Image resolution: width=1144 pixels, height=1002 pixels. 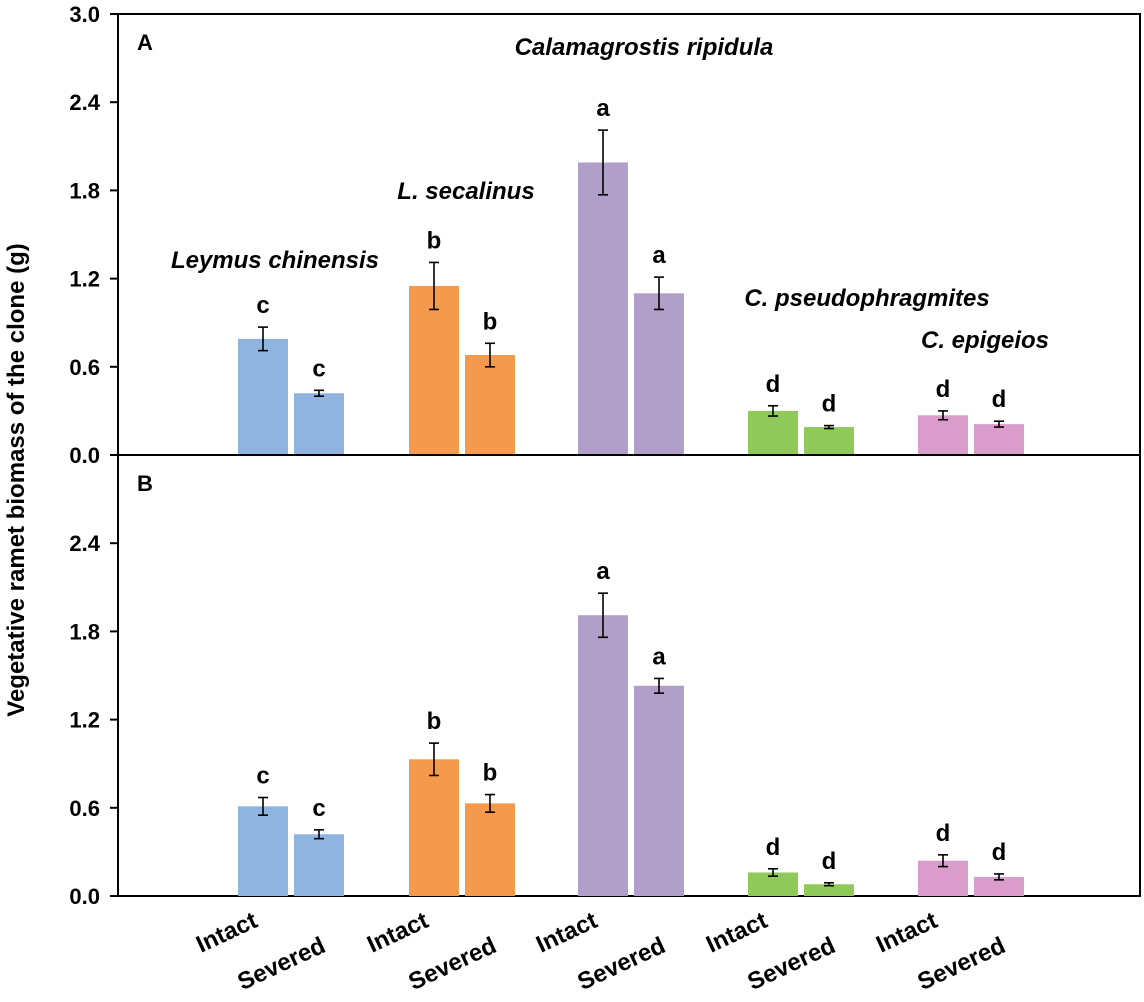 What do you see at coordinates (145, 483) in the screenshot?
I see `panel-label: B` at bounding box center [145, 483].